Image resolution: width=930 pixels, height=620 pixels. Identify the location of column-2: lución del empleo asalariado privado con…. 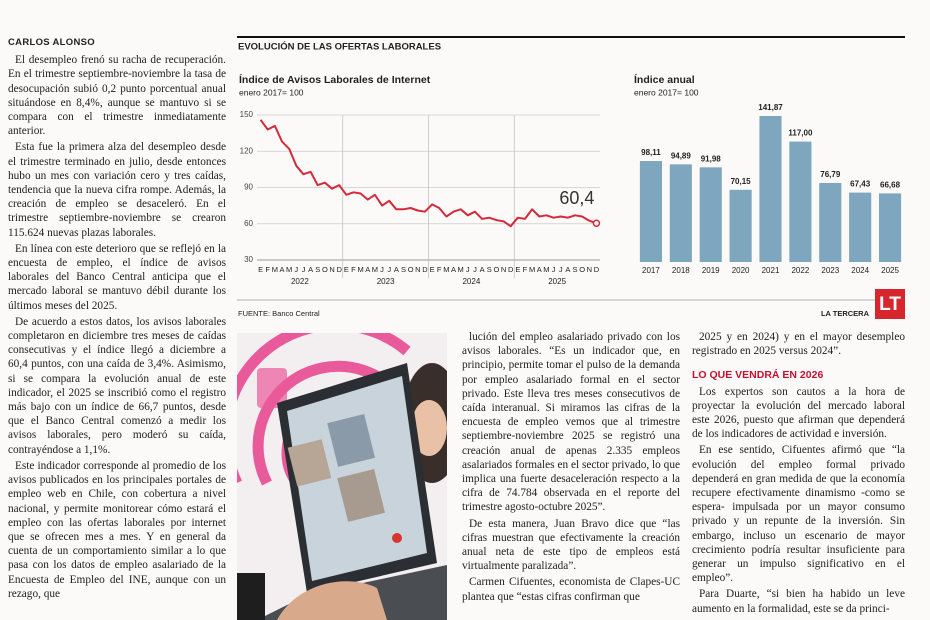
(571, 475).